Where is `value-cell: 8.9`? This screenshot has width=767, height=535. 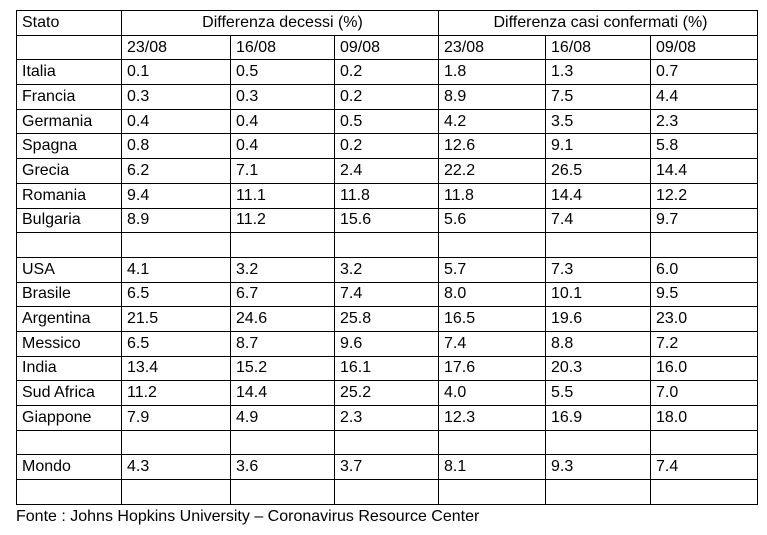 value-cell: 8.9 is located at coordinates (492, 97).